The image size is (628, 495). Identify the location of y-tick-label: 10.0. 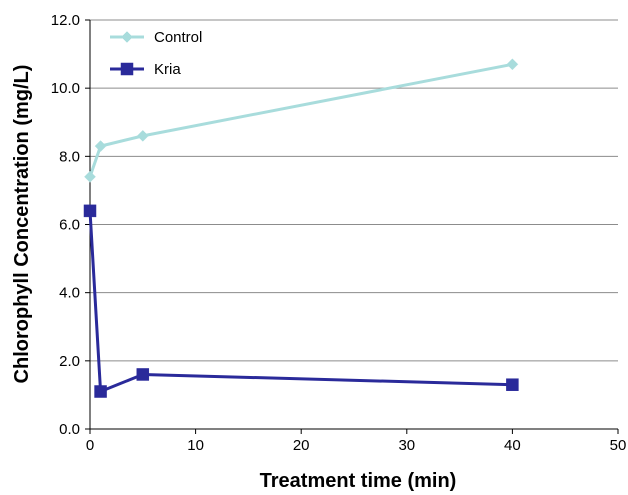
(65, 88).